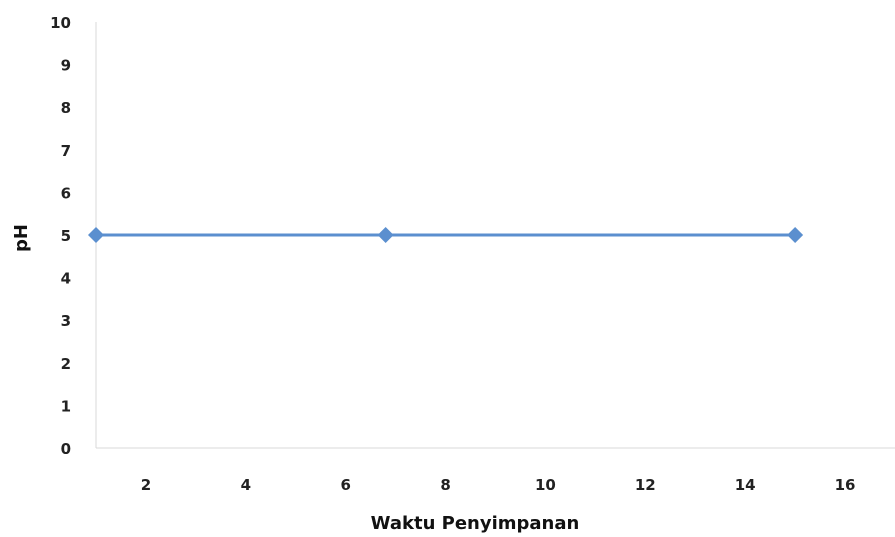  What do you see at coordinates (21, 238) in the screenshot?
I see `y-axis-label: pH` at bounding box center [21, 238].